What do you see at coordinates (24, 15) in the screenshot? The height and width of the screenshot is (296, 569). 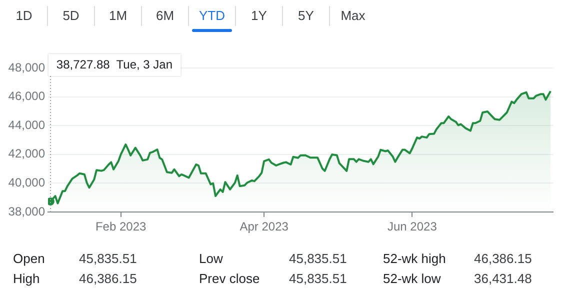 I see `text: 1D` at bounding box center [24, 15].